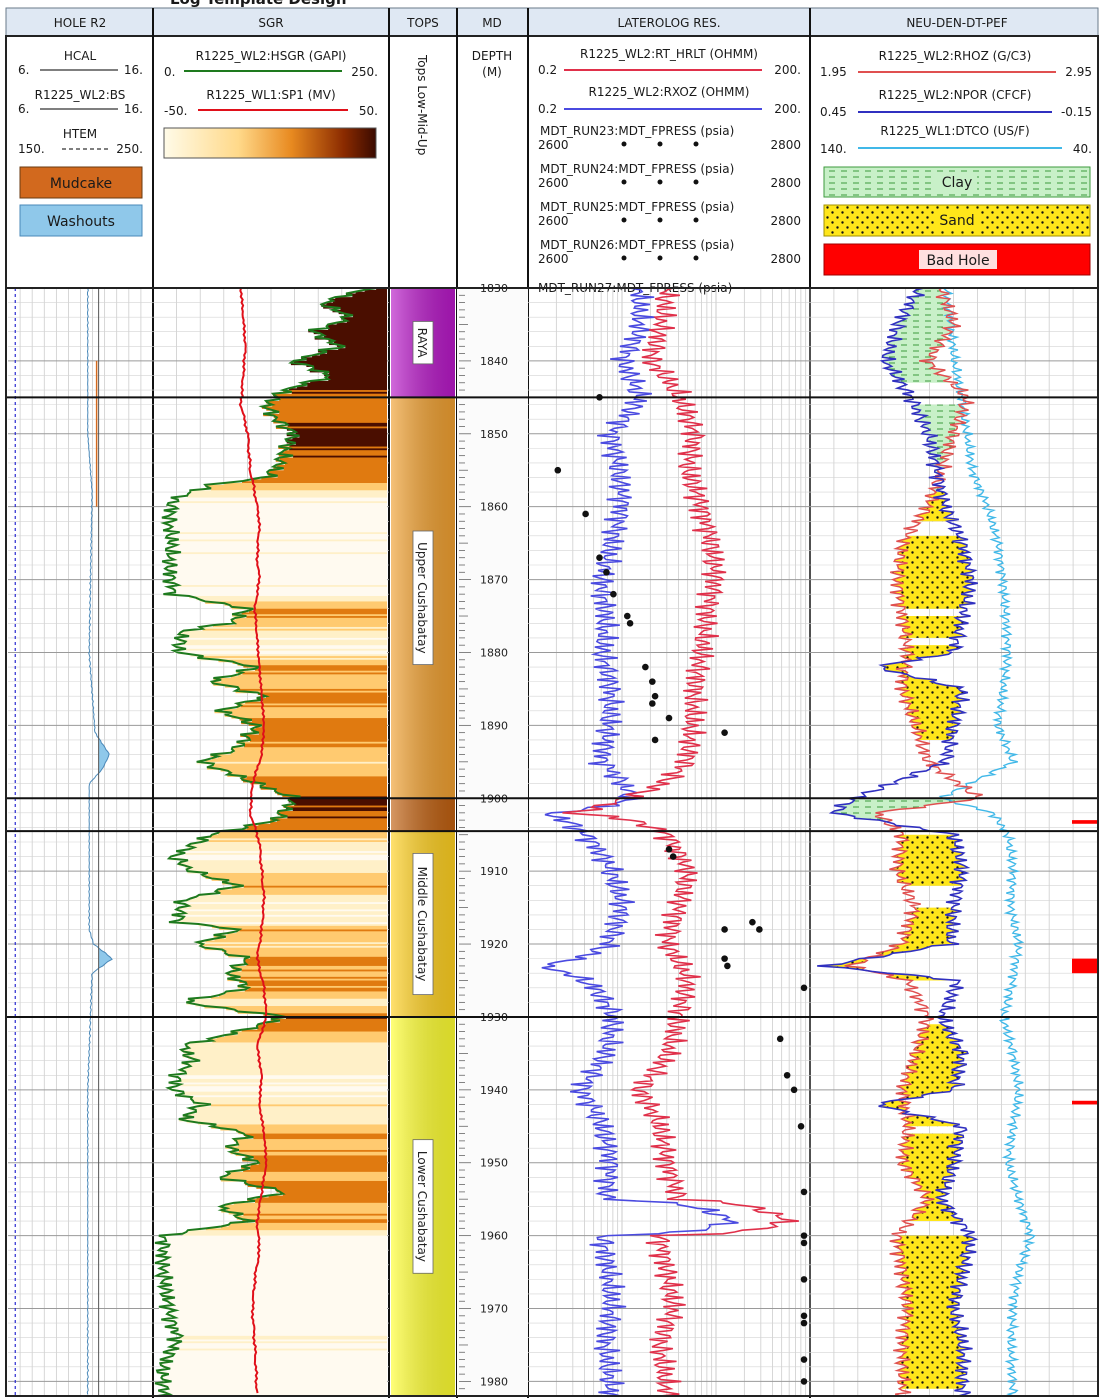  Describe the element at coordinates (494, 361) in the screenshot. I see `depth-label: 1840` at that location.